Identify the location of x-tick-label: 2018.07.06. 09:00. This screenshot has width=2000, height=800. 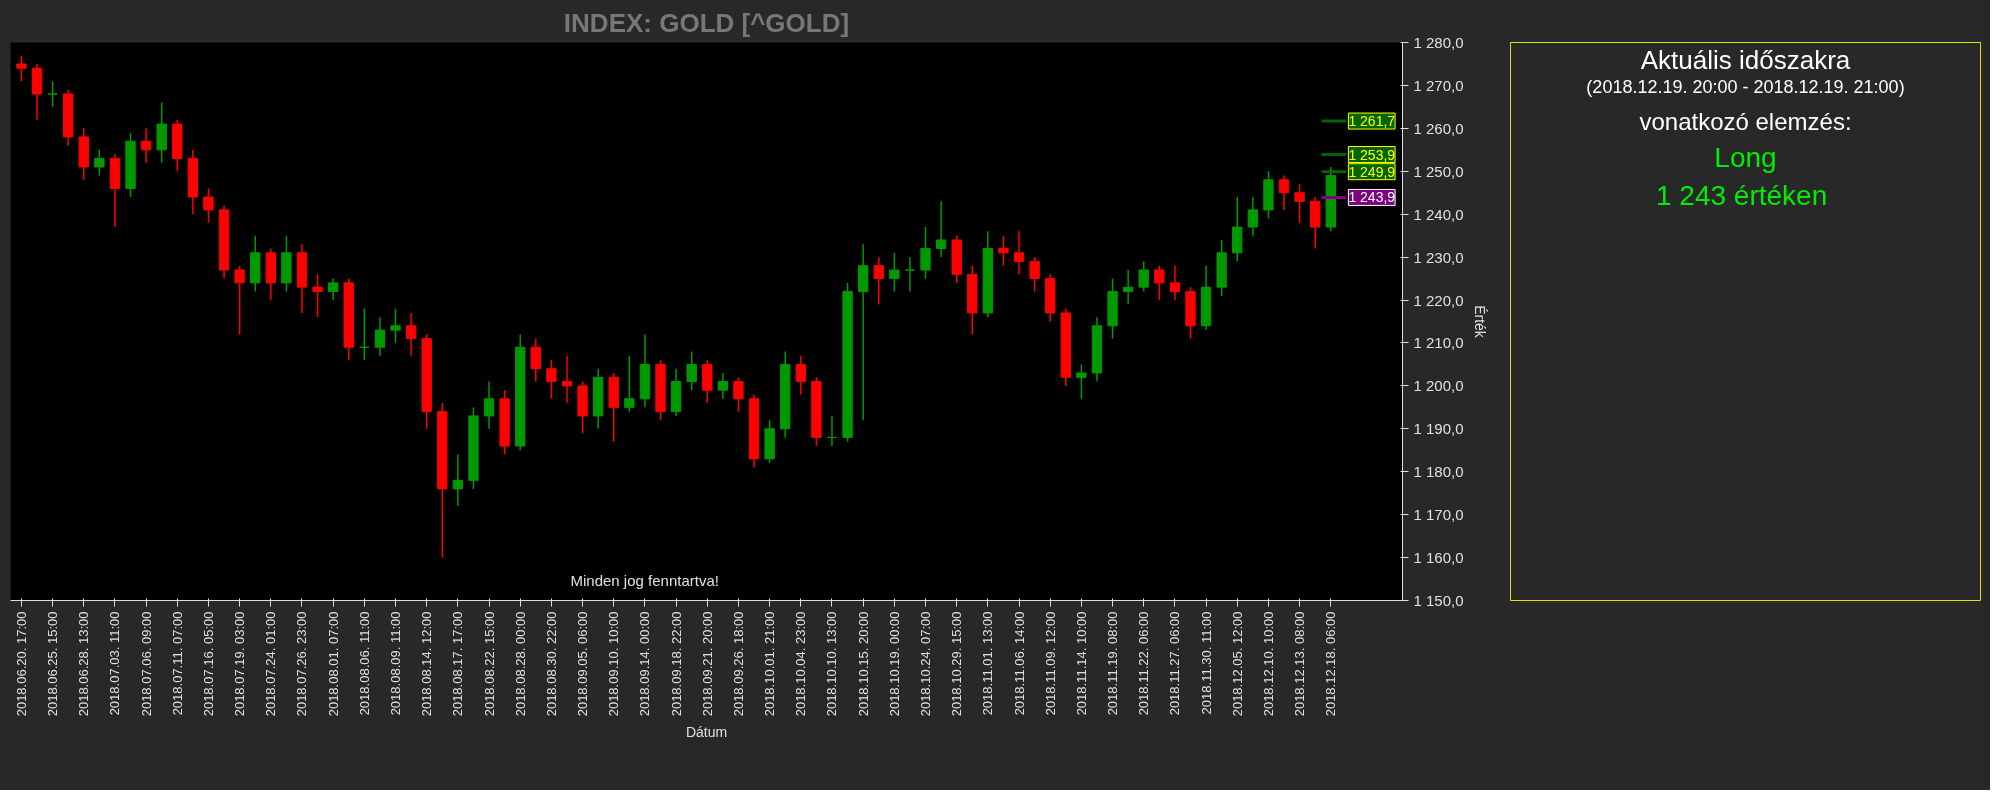
(146, 664).